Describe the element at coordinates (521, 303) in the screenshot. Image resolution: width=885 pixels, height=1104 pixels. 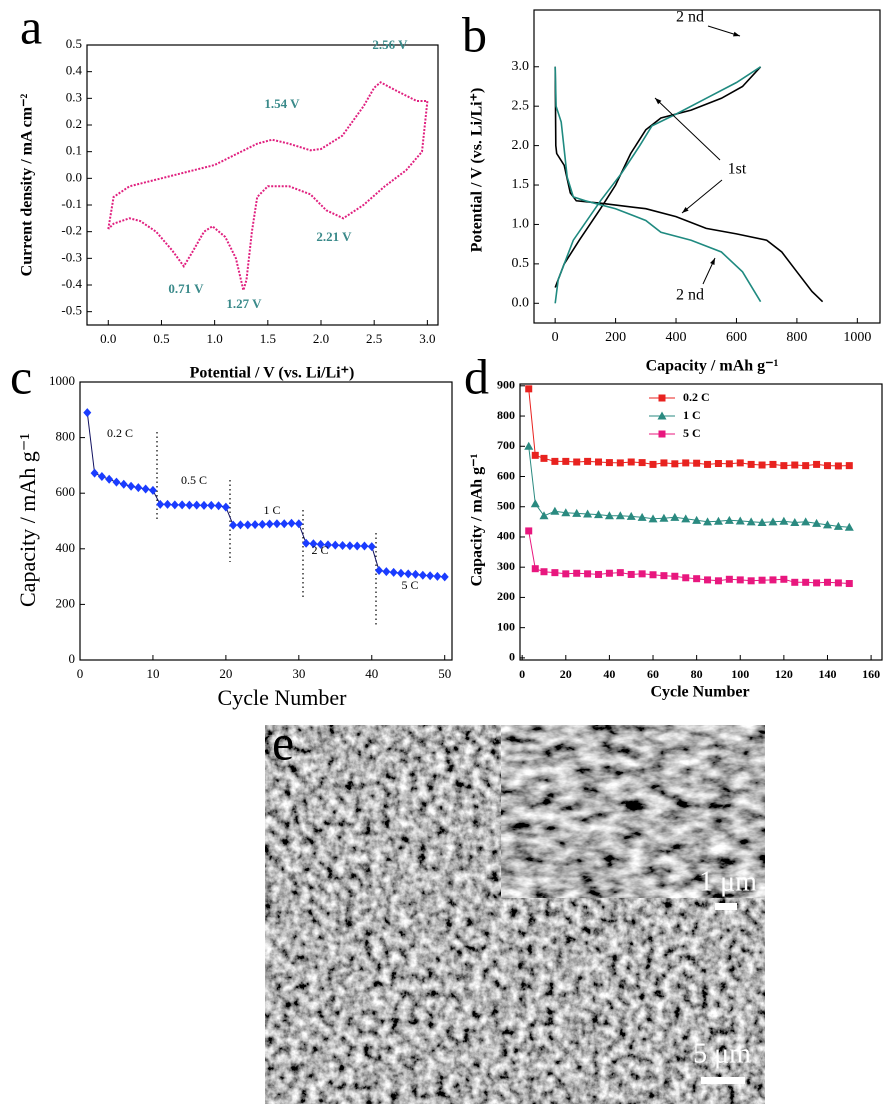
I see `y-tick-label: 0.0` at that location.